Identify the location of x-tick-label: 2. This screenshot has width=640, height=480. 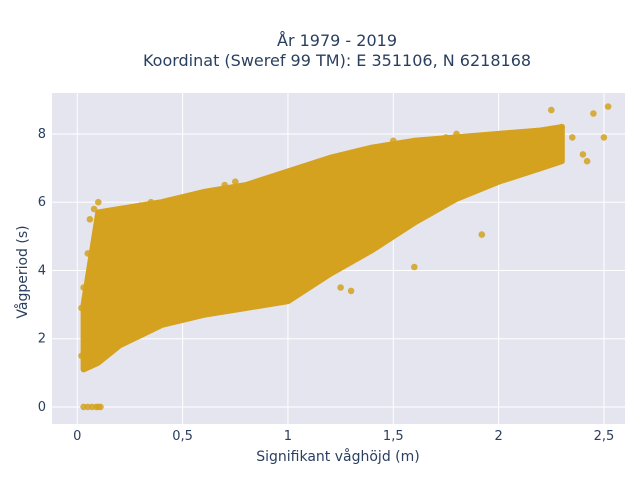
(498, 436).